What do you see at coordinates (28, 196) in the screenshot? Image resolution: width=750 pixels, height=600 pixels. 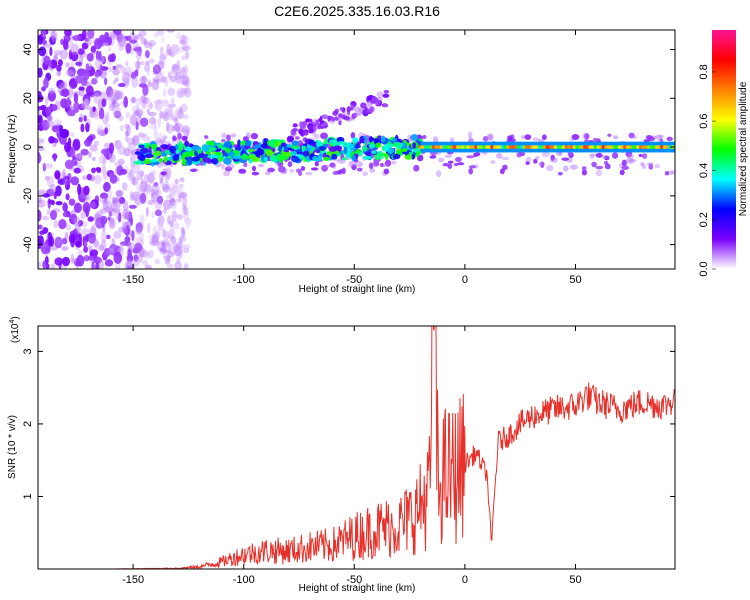 I see `y-tick-label: -20` at bounding box center [28, 196].